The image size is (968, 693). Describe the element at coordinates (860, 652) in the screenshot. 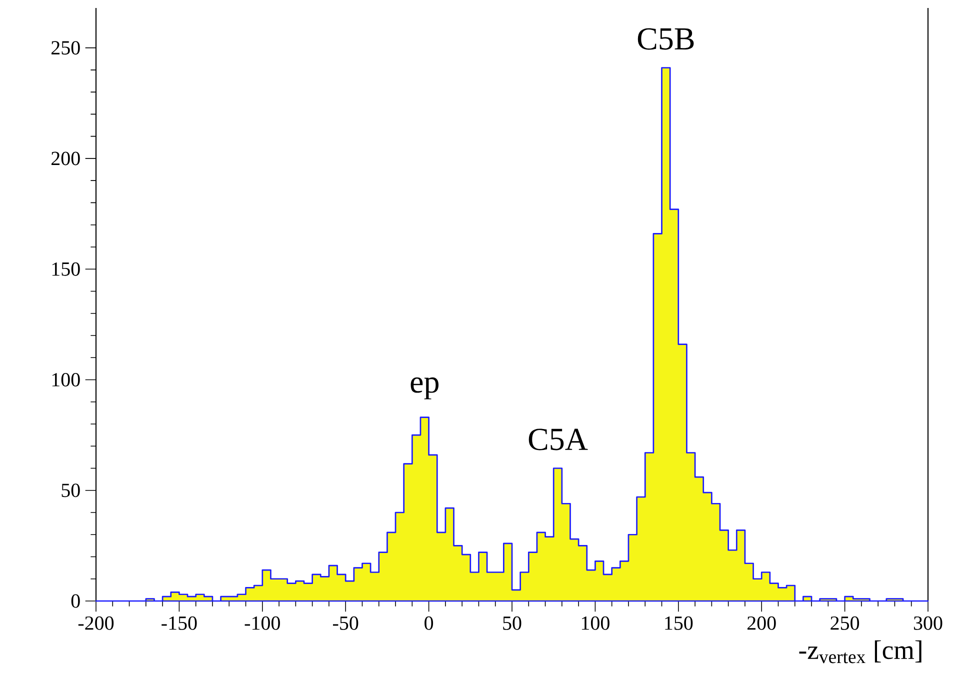

I see `x-axis-title: -z$_{vertex}$ [cm]` at that location.